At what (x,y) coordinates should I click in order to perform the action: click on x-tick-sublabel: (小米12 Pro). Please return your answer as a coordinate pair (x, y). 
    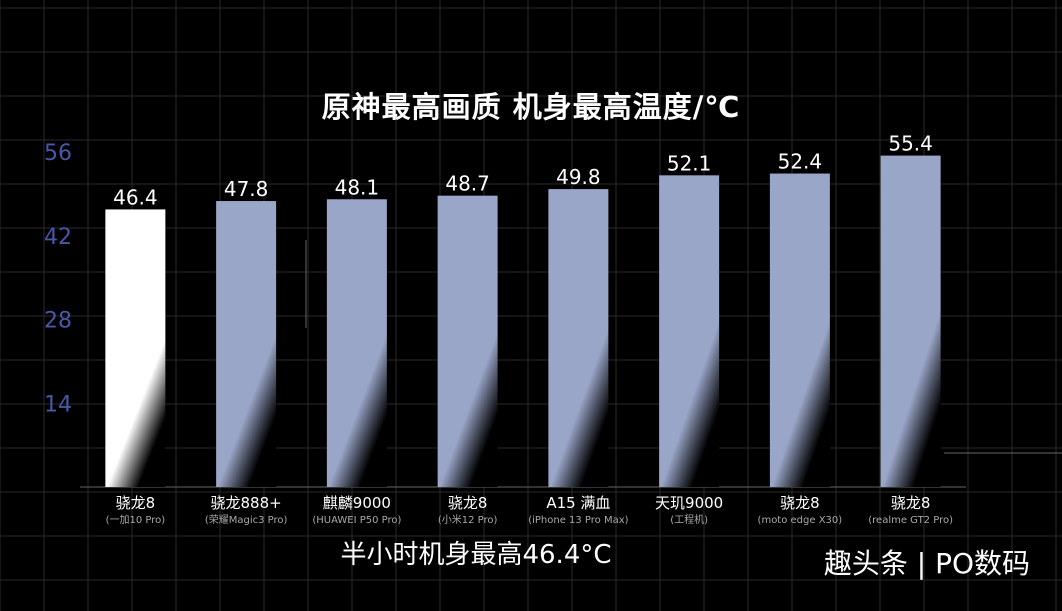
    Looking at the image, I should click on (468, 519).